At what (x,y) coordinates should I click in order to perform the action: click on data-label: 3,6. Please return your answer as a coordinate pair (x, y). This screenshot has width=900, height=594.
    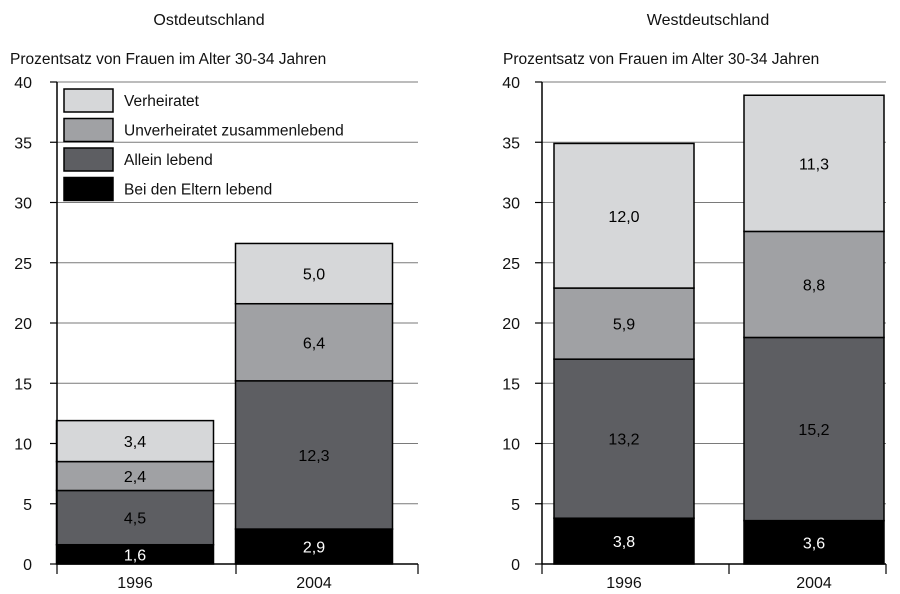
    Looking at the image, I should click on (814, 543).